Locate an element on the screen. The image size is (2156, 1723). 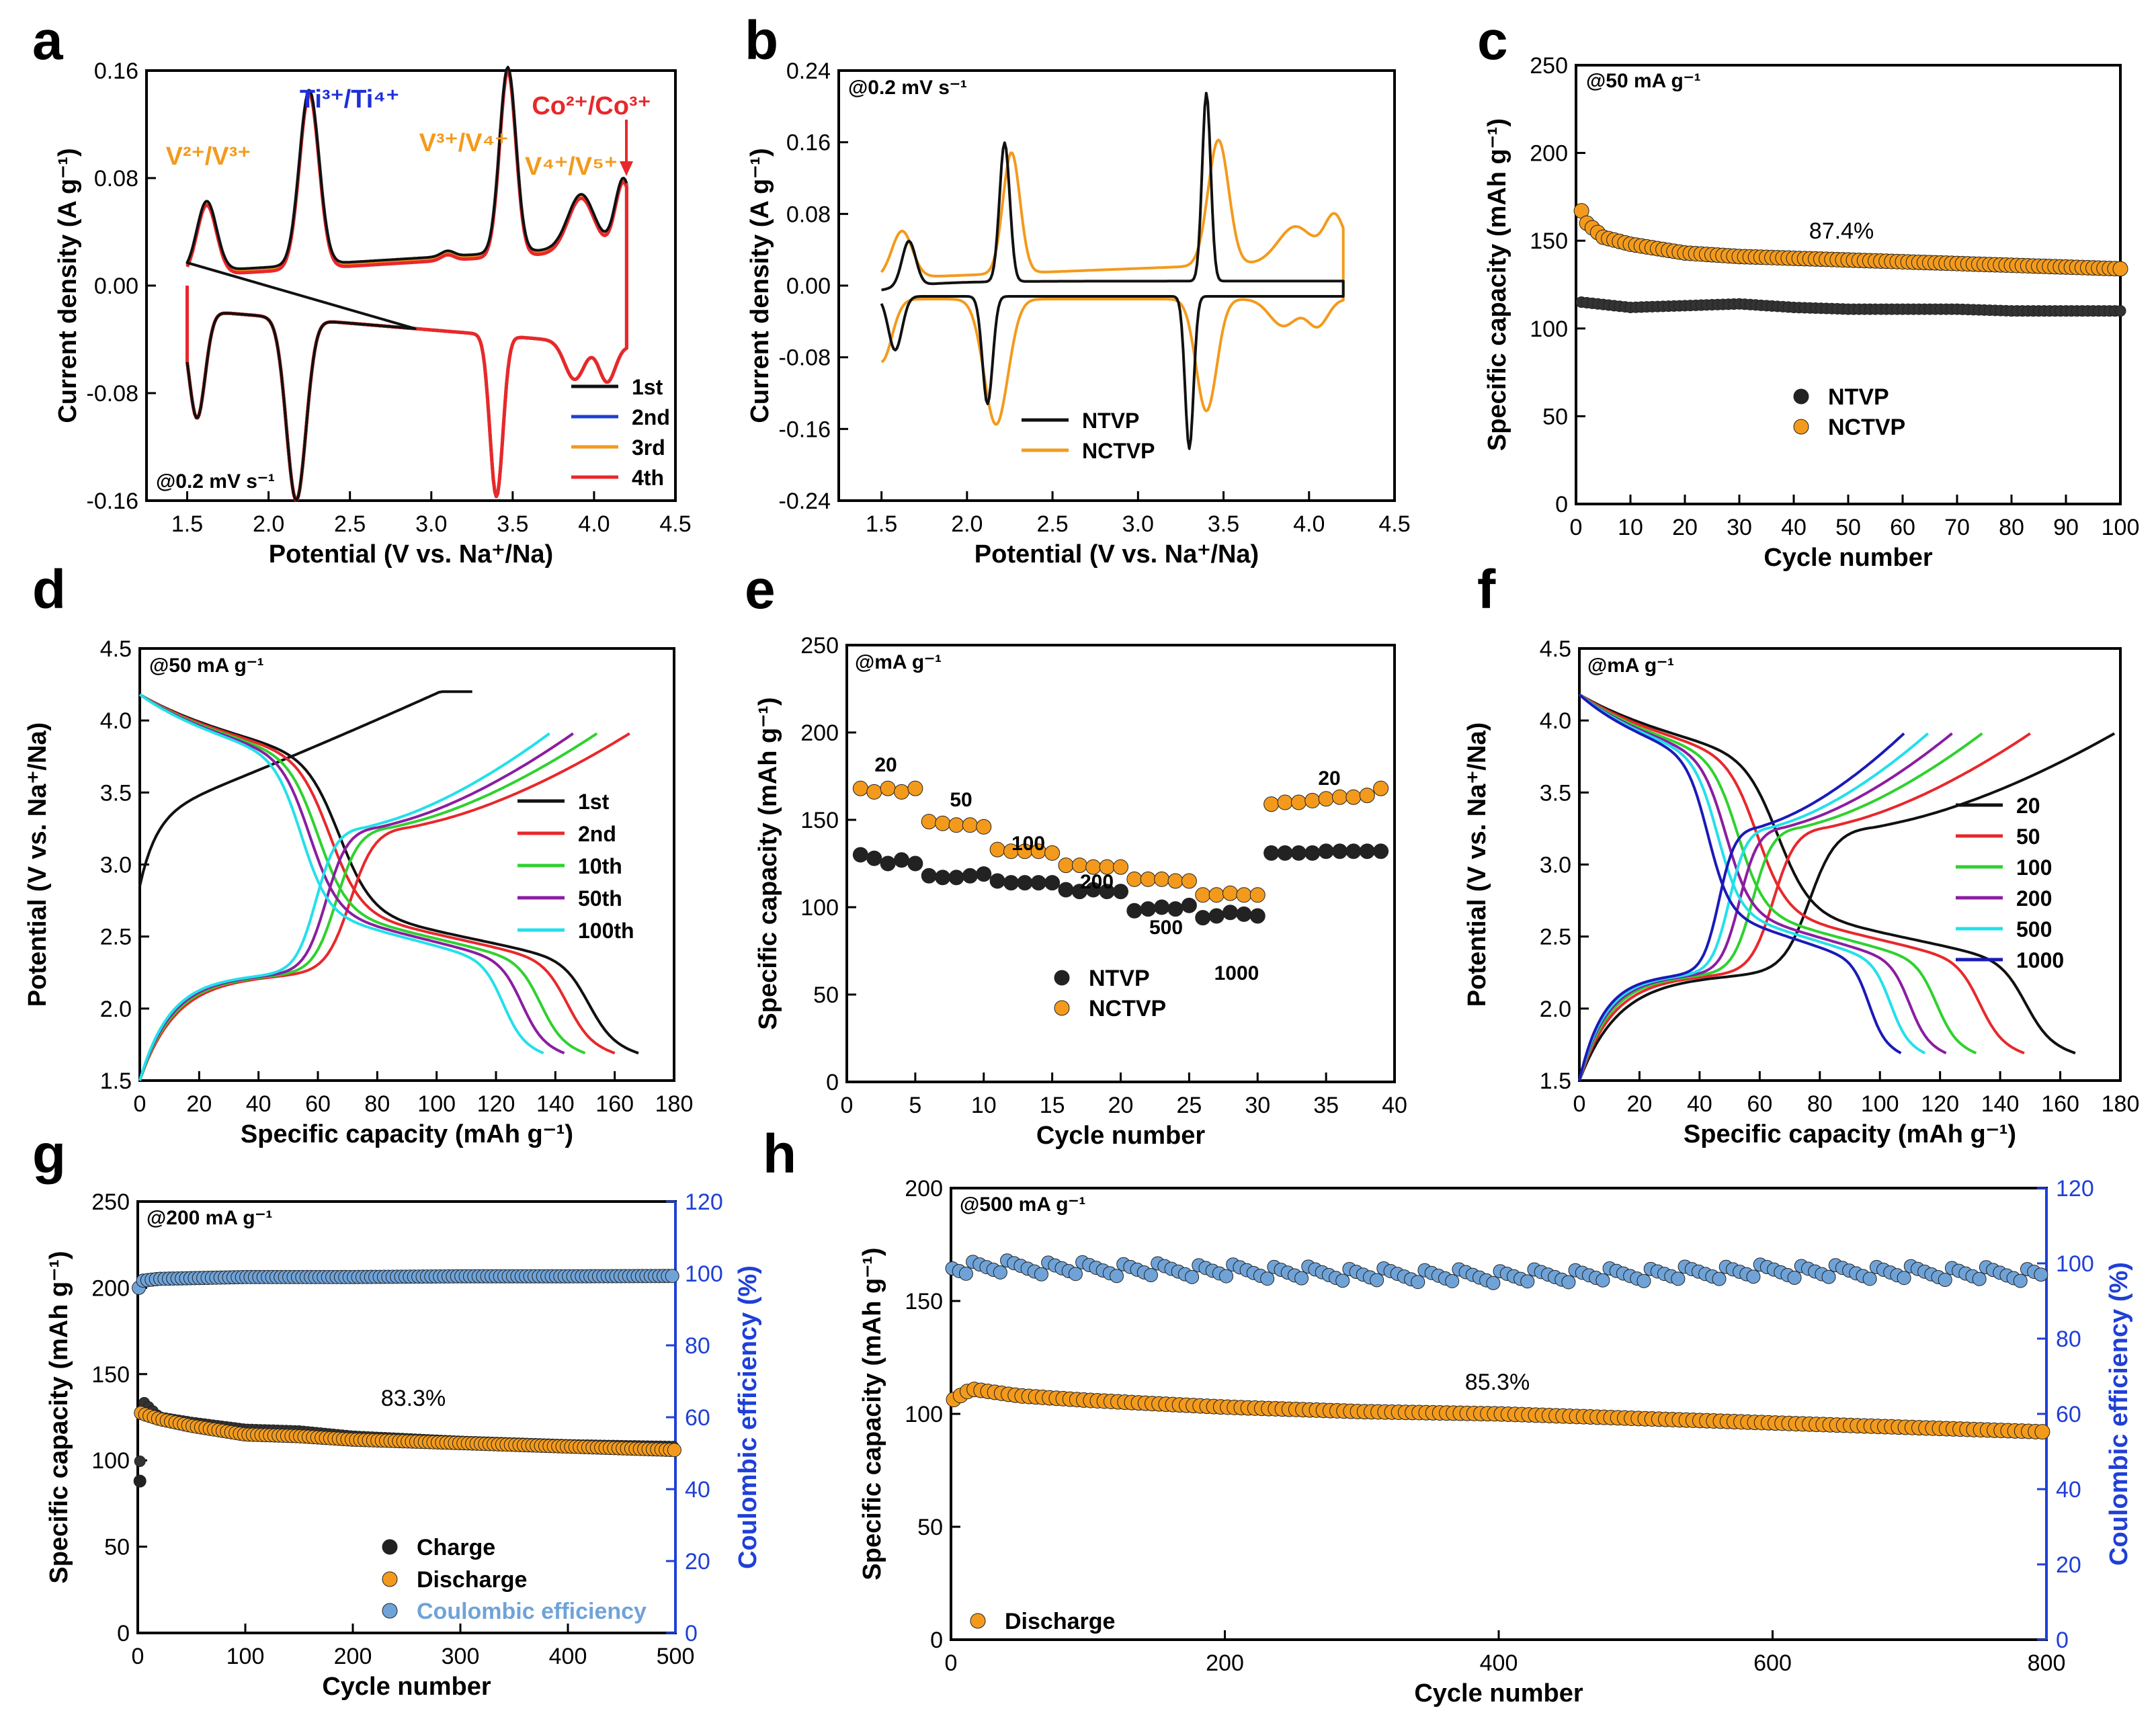
y-tick-label: 2.0 is located at coordinates (1555, 1009).